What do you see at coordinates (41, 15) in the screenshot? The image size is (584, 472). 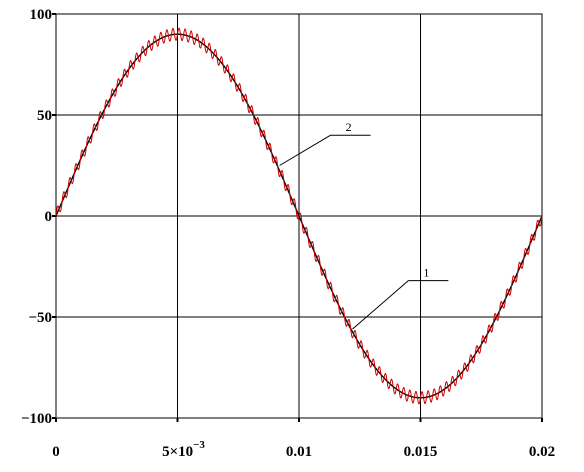 I see `y-tick-label-0: 100` at bounding box center [41, 15].